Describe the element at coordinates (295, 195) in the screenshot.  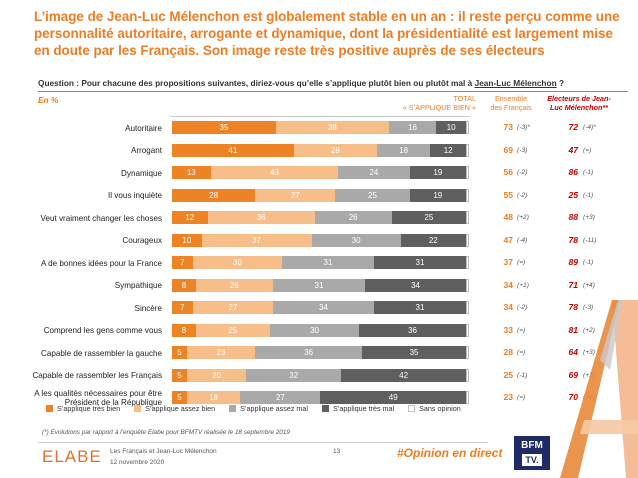
I see `bar-segment-assez-bien: 27` at that location.